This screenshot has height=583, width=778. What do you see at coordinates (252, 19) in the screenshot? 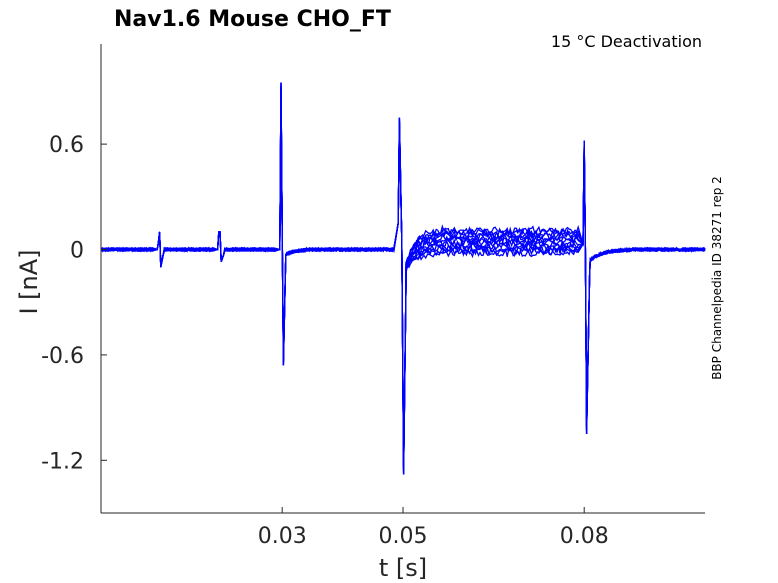
I see `chart-title: Nav1.6 Mouse CHO_FT` at bounding box center [252, 19].